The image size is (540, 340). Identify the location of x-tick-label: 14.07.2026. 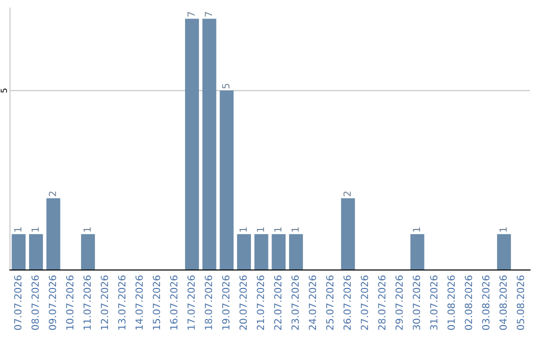
(139, 302).